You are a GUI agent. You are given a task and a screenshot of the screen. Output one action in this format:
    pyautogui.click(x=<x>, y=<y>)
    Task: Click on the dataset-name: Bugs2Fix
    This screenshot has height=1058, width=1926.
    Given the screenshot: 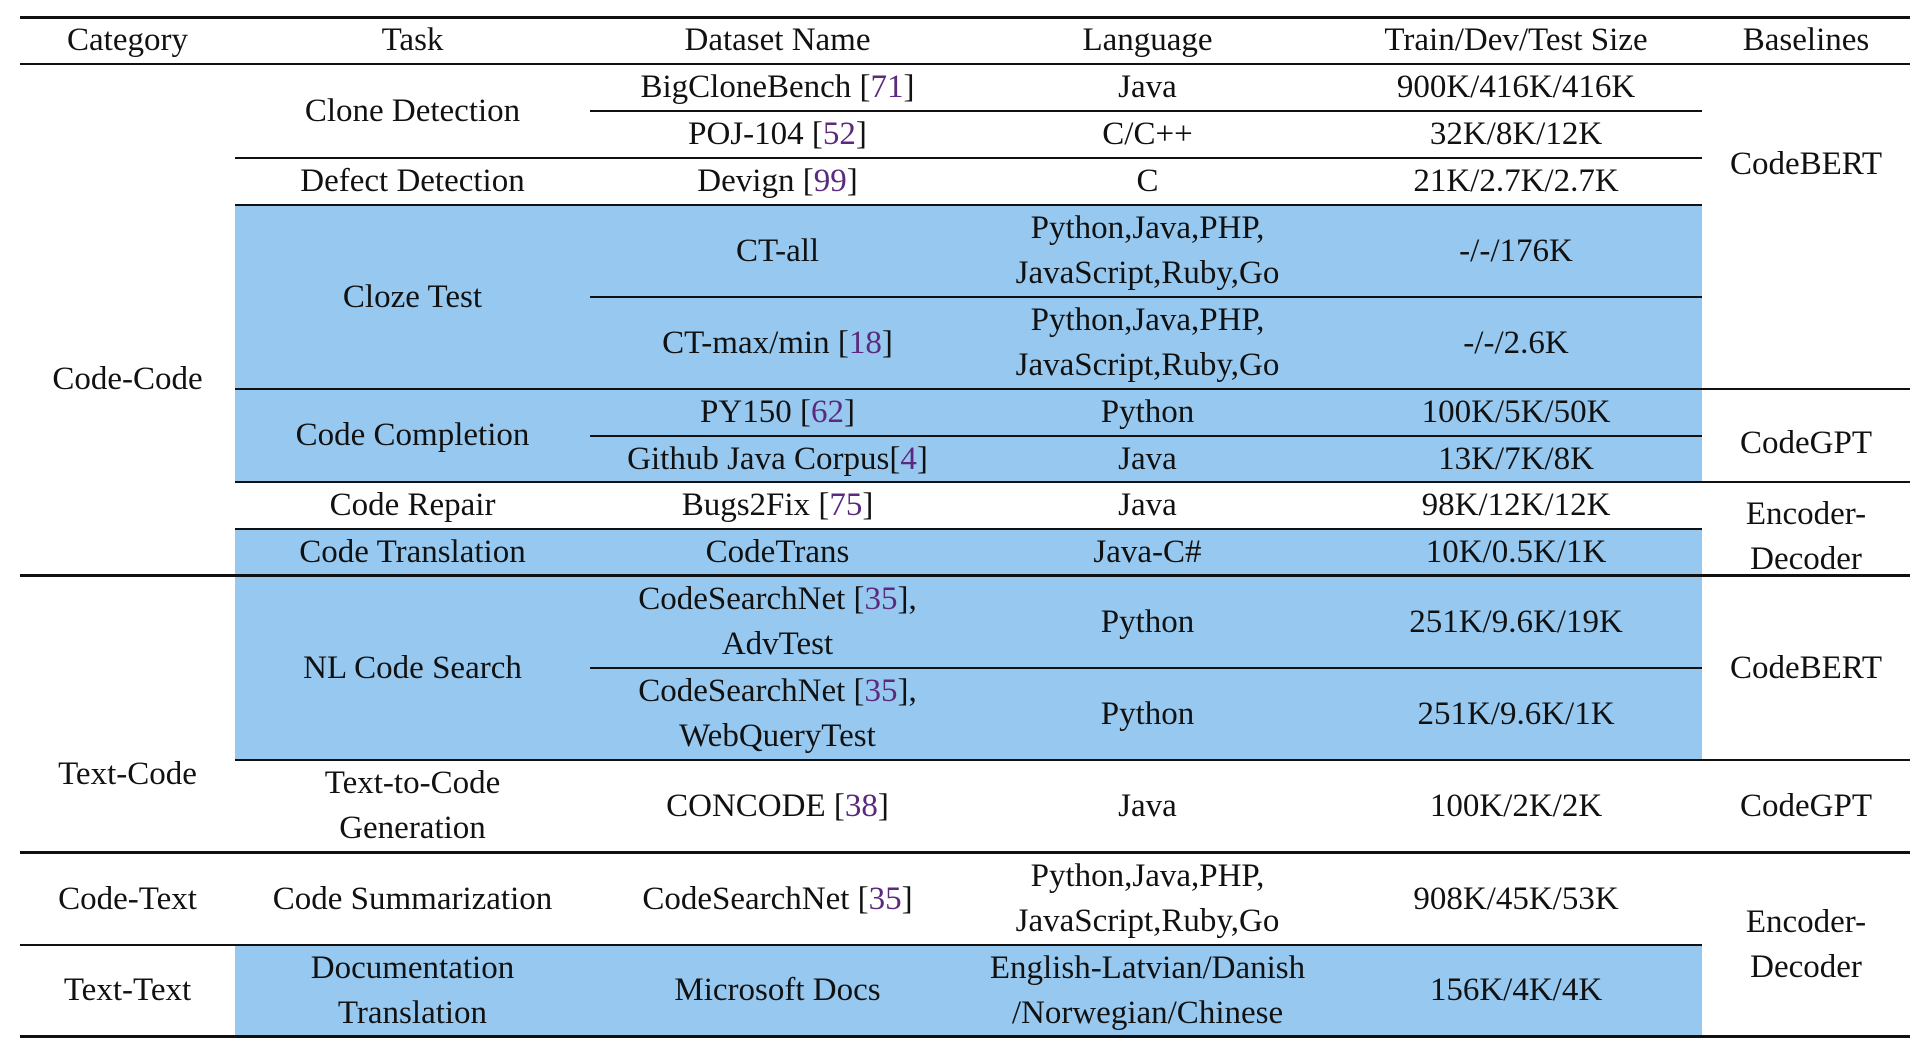 What is the action you would take?
    pyautogui.click(x=750, y=505)
    